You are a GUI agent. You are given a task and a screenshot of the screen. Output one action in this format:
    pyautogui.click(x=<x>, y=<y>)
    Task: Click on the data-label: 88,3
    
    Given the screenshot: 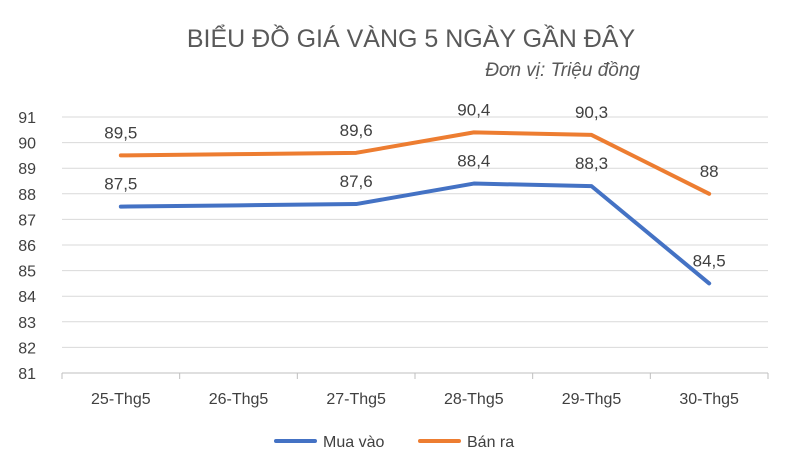 What is the action you would take?
    pyautogui.click(x=591, y=163)
    